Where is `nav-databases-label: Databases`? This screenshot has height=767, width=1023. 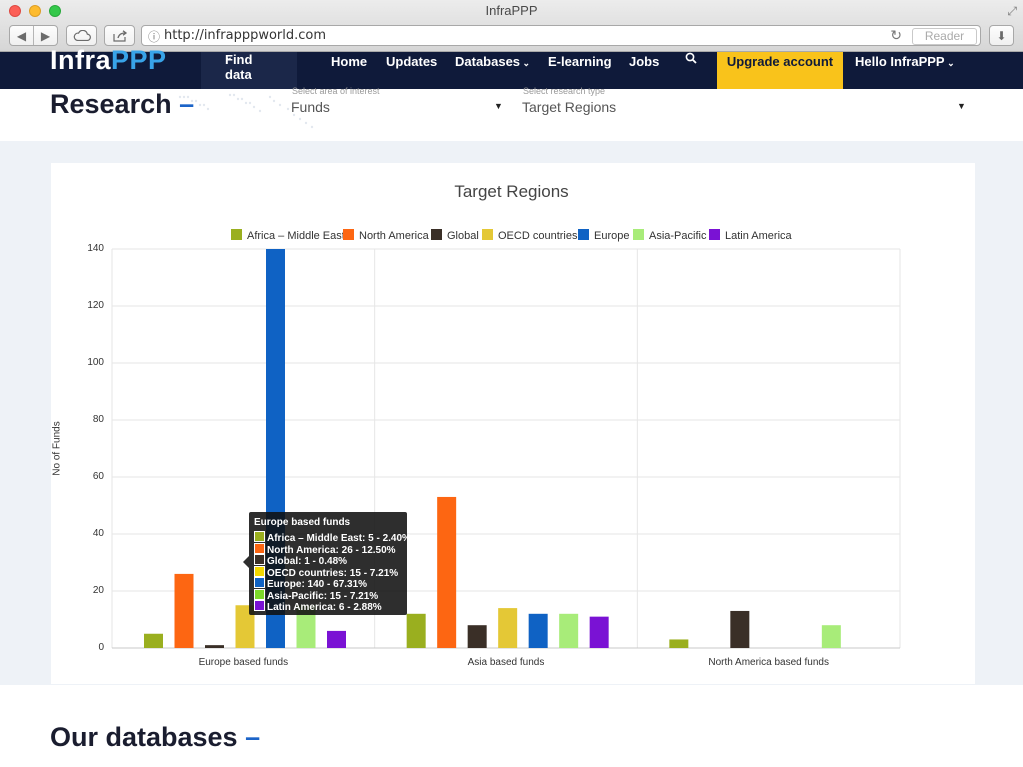 nav-databases-label: Databases is located at coordinates (488, 61).